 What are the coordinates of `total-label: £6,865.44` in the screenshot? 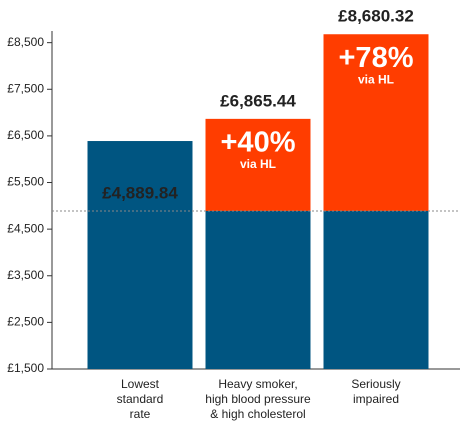 It's located at (258, 100).